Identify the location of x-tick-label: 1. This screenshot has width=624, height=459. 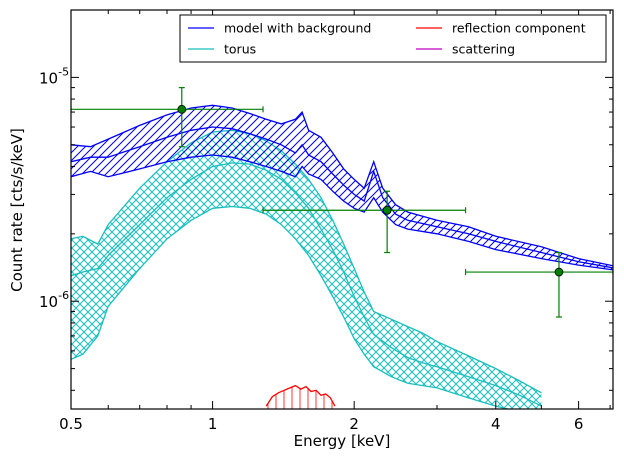
(213, 424).